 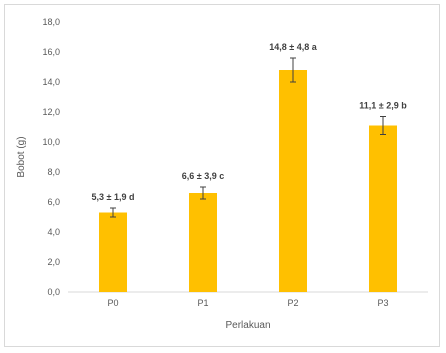 I want to click on y-tick-label: 0,0, so click(x=53, y=292).